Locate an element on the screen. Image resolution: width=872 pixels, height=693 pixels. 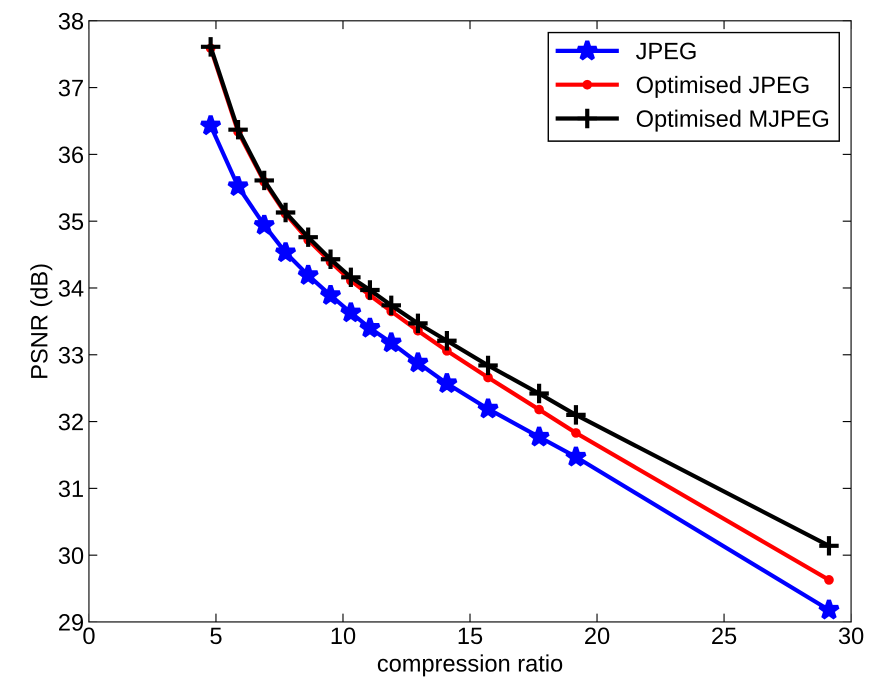
y-tick-label: 37 is located at coordinates (70, 88).